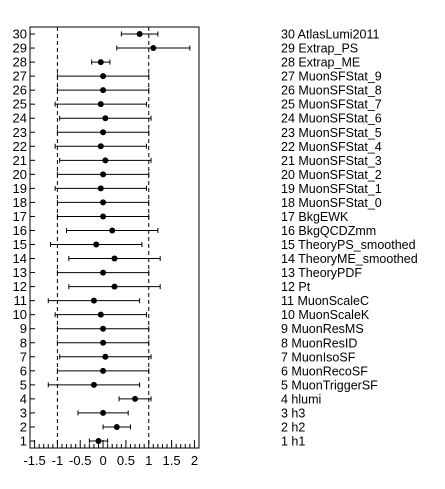 The image size is (445, 489). Describe the element at coordinates (322, 329) in the screenshot. I see `legend-entry: 9 MuonResMS` at that location.